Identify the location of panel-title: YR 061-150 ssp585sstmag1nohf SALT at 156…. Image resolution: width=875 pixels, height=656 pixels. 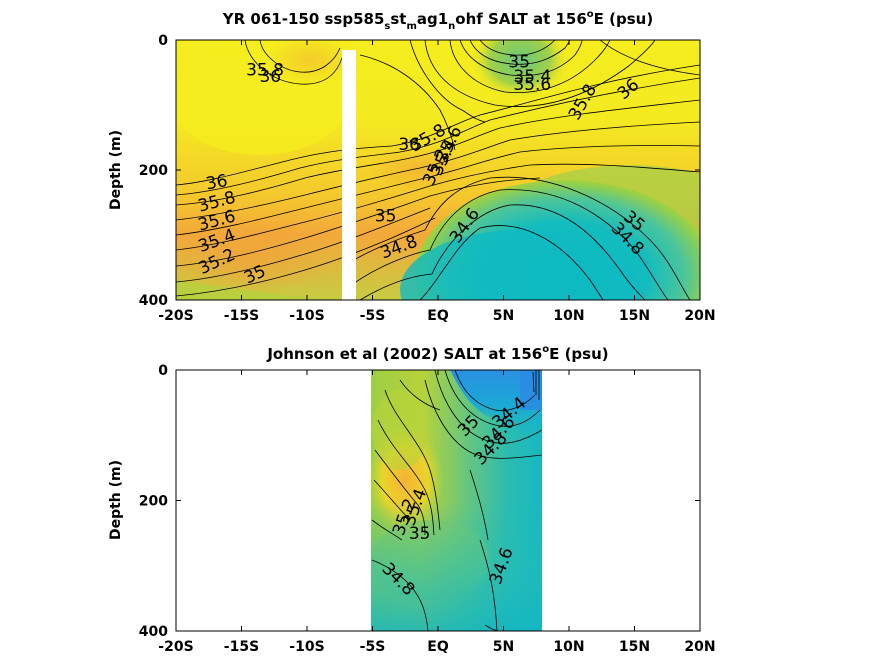
(437, 20).